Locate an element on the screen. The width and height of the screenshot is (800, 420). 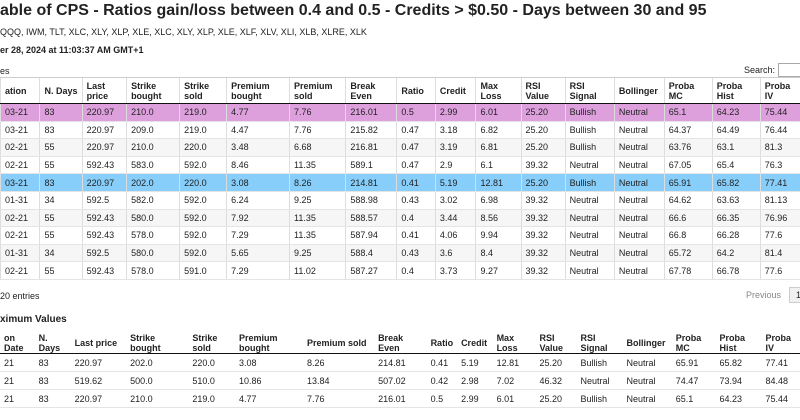
table-cell: 7.92 is located at coordinates (258, 218).